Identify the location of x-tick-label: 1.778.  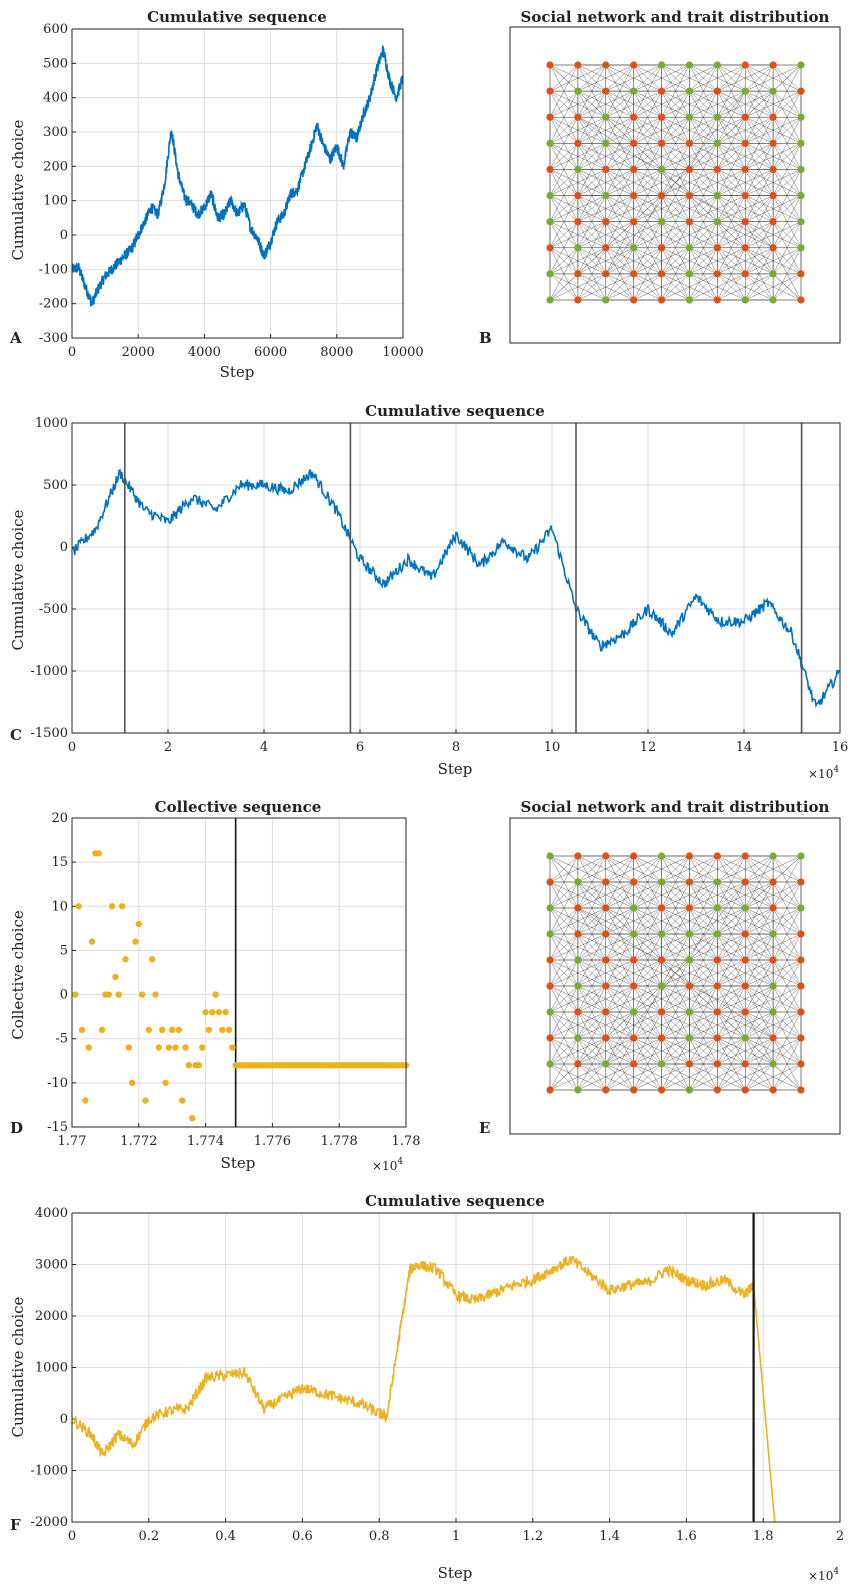
(339, 1141).